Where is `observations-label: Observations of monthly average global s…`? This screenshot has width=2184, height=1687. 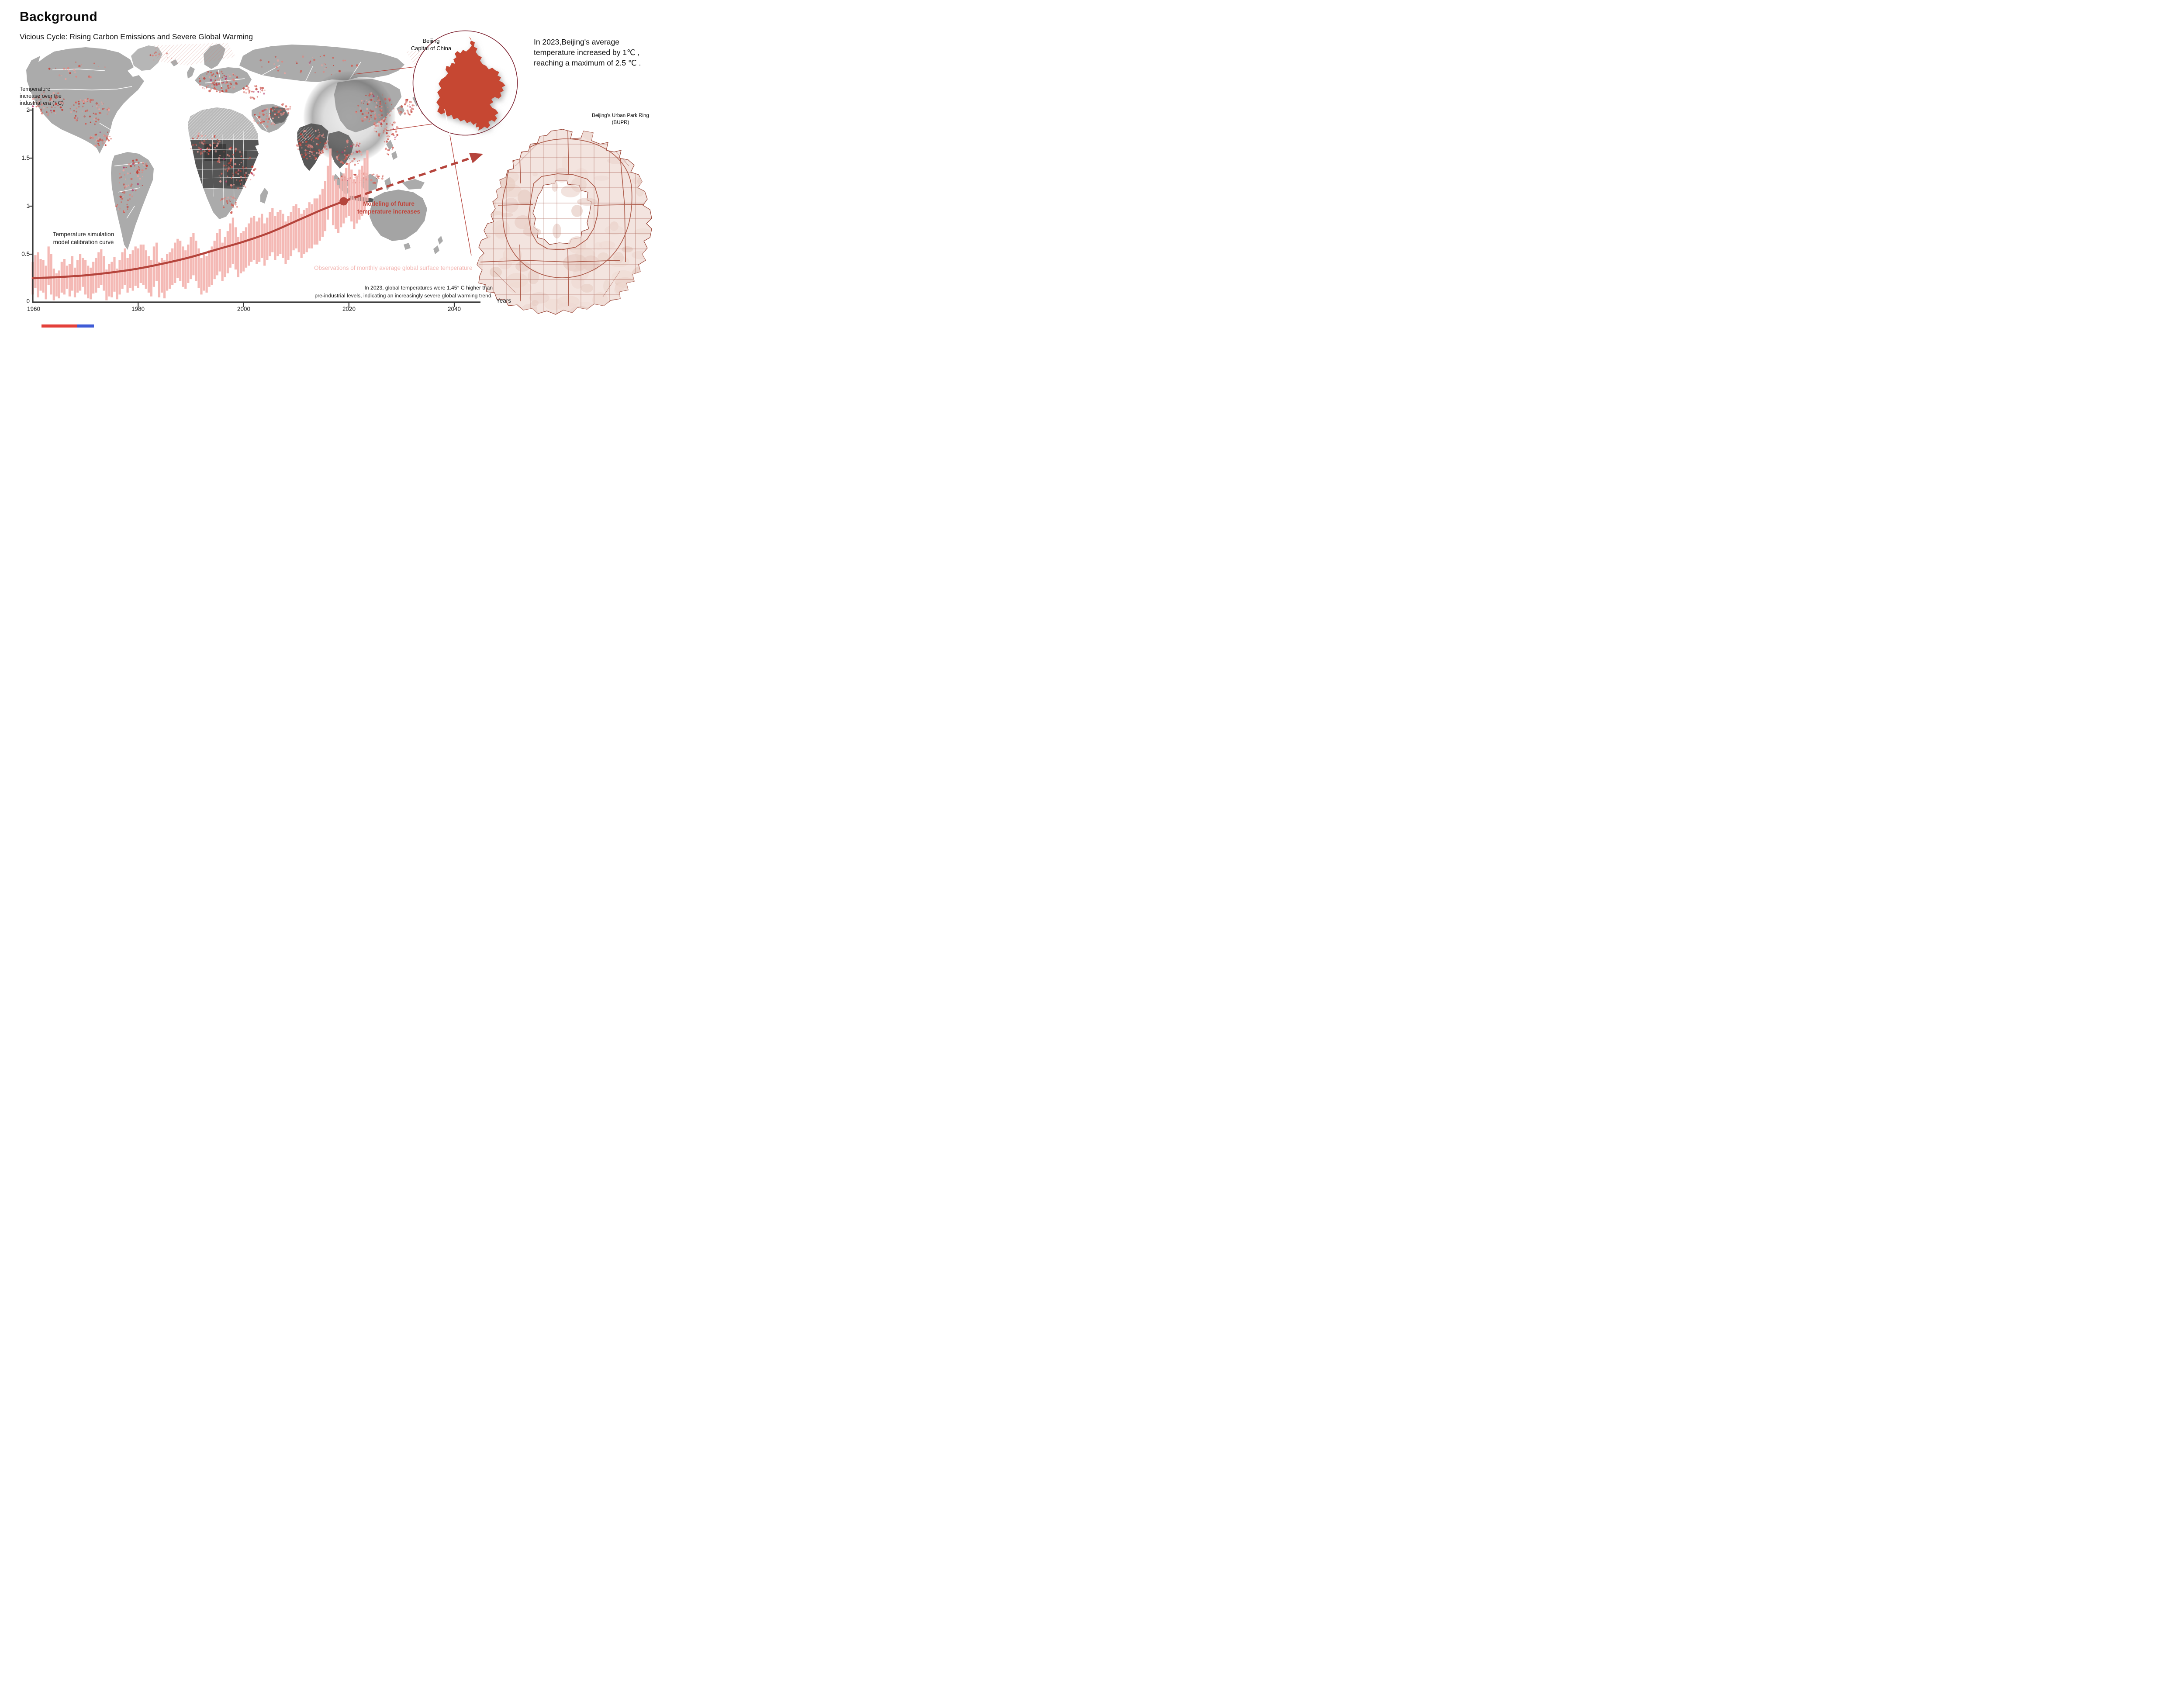
observations-label: Observations of monthly average global s… is located at coordinates (393, 268).